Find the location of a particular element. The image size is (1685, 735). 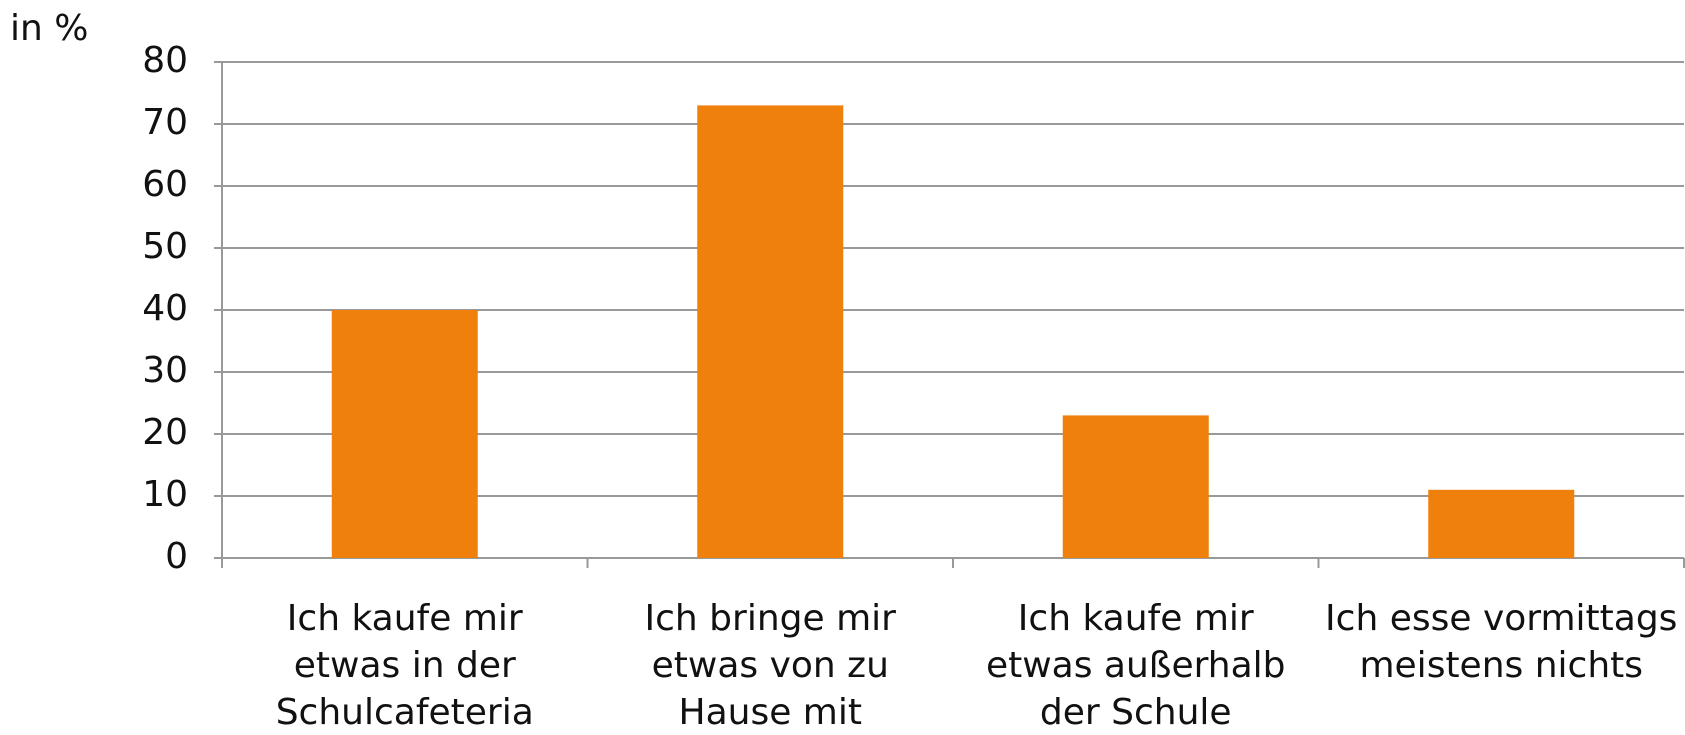

y-tick-label: 80 is located at coordinates (165, 60).